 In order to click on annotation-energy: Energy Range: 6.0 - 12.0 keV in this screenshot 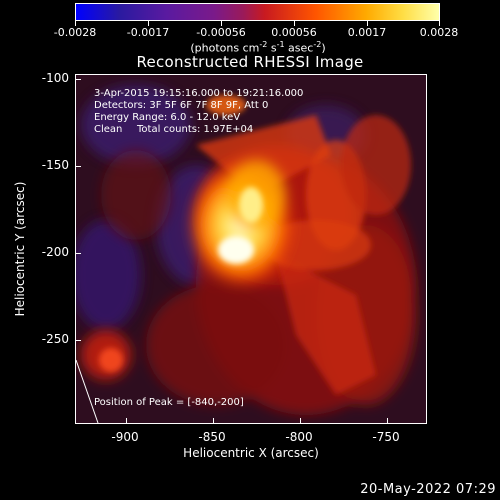, I will do `click(167, 117)`.